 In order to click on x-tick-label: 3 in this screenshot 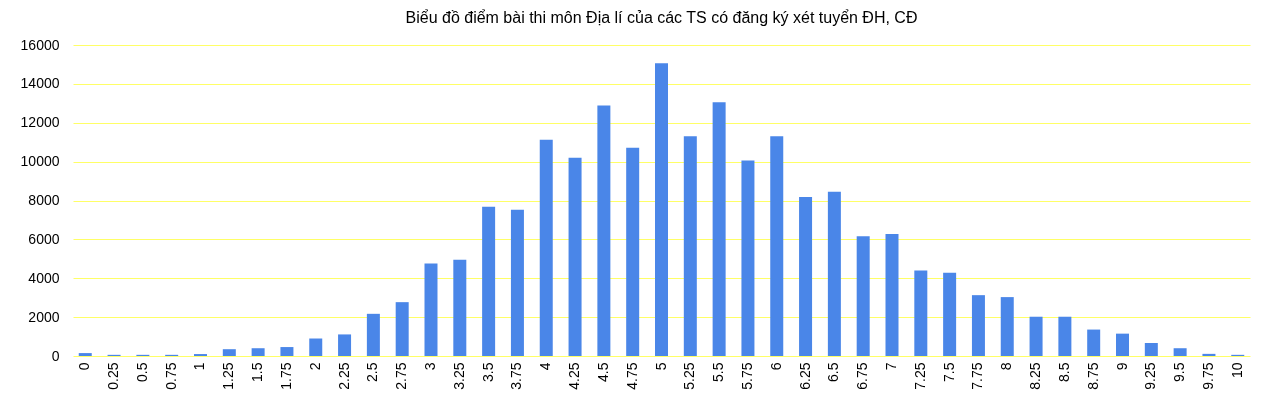, I will do `click(430, 366)`.